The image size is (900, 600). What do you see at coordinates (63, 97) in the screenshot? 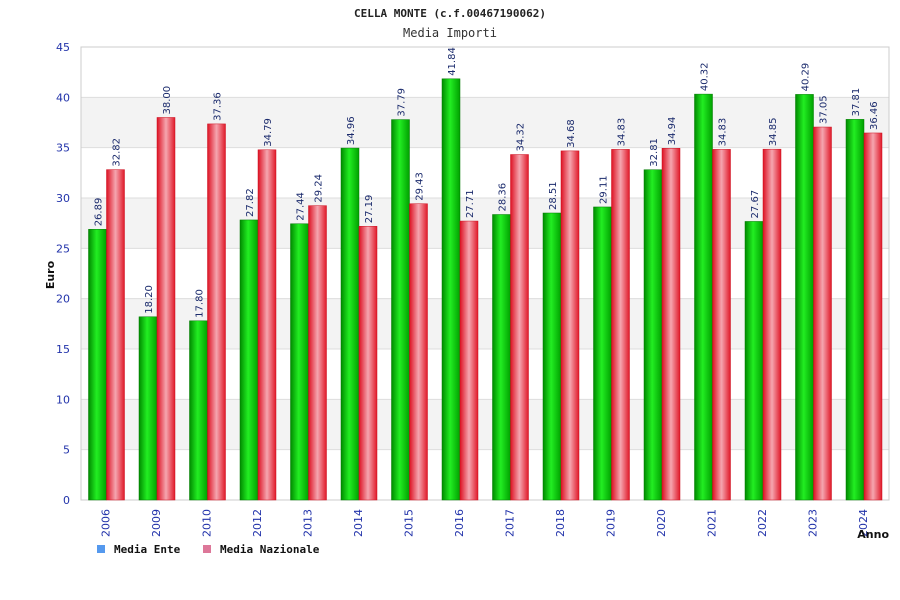
I see `y-tick-label: 40` at bounding box center [63, 97].